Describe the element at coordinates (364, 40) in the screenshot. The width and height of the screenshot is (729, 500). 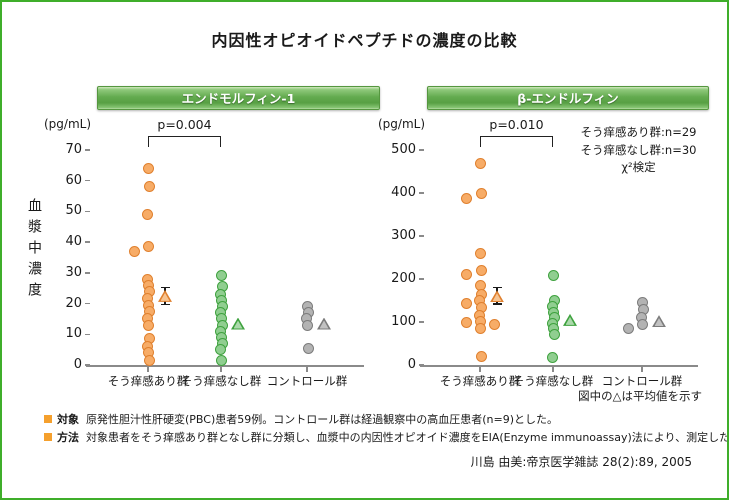
I see `figure-title: 内因性オピオイドペプチドの濃度の比較` at that location.